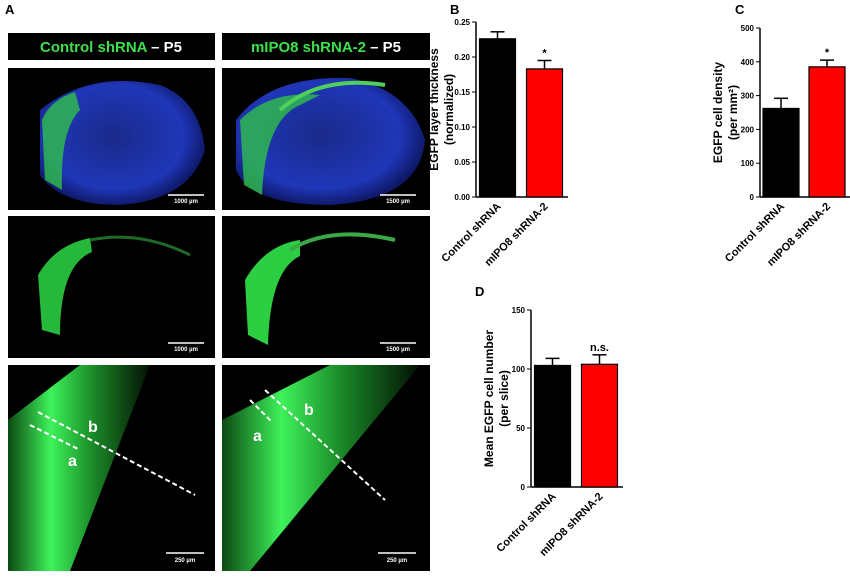  I want to click on y-tick-label: 150, so click(519, 310).